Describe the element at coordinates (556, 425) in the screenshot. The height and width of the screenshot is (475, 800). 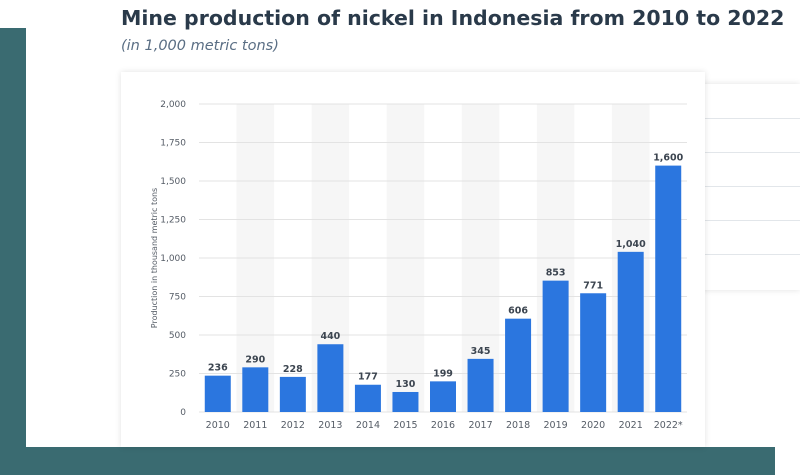
I see `x-tick-label: 2019` at that location.